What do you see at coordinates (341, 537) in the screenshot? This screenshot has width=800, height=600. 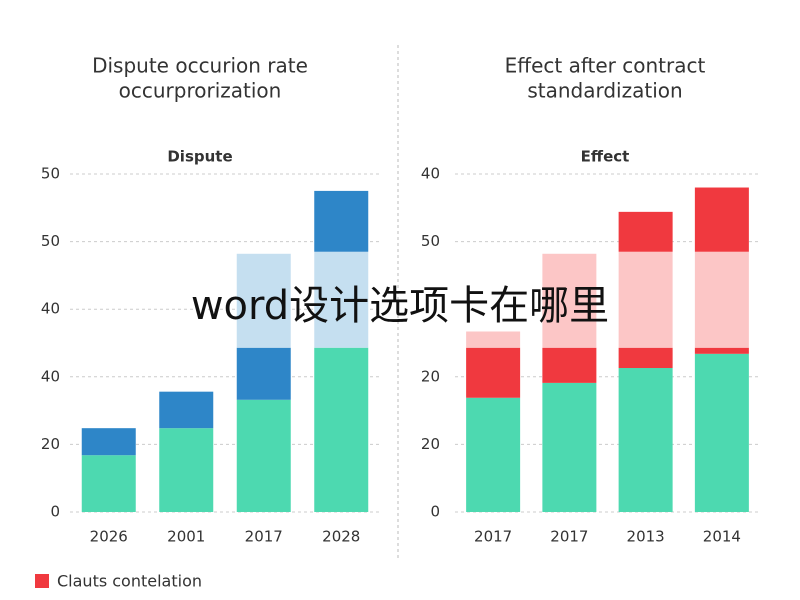 I see `x-tick-label: 2028` at bounding box center [341, 537].